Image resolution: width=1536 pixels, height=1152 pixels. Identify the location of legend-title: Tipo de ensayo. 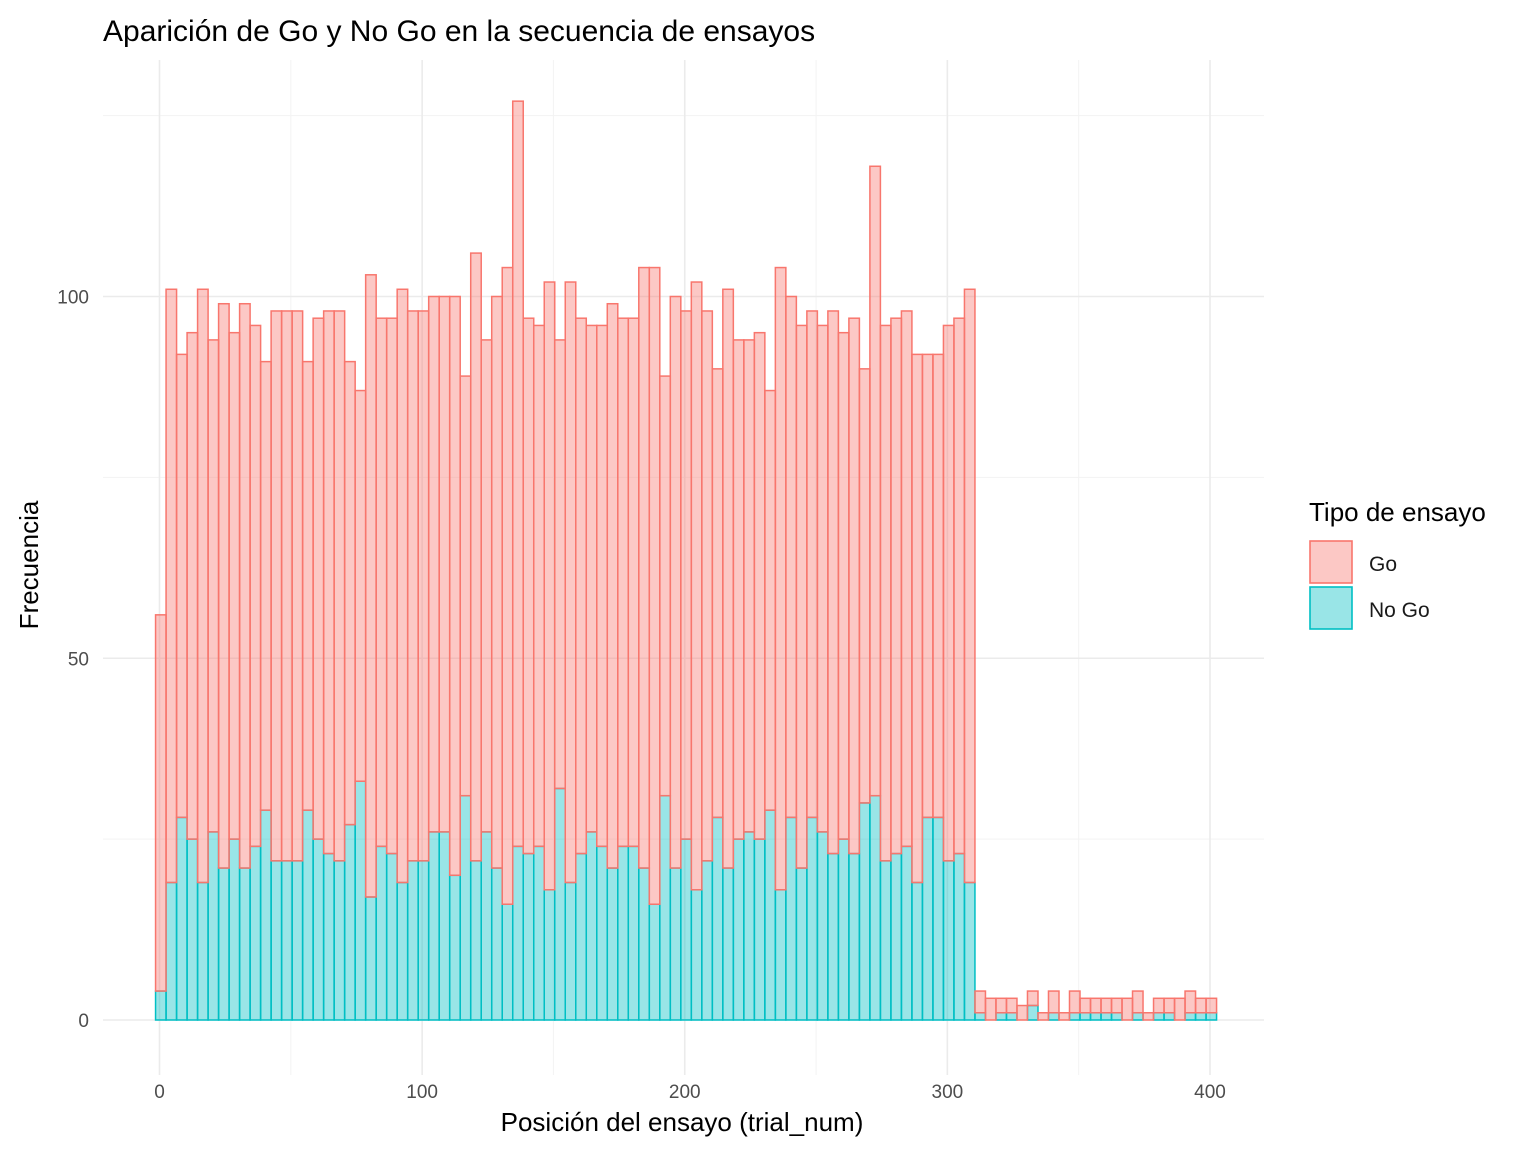
(1397, 512).